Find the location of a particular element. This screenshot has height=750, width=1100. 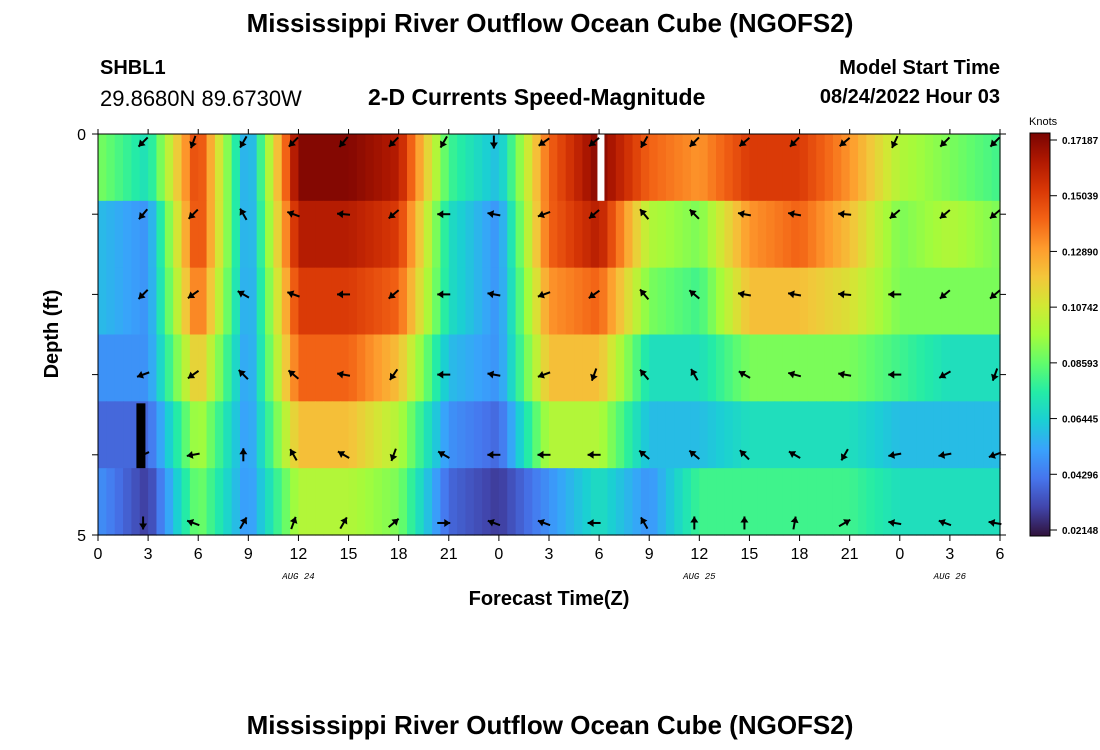

model-start-value: 08/24/2022 Hour 03 is located at coordinates (909, 97).